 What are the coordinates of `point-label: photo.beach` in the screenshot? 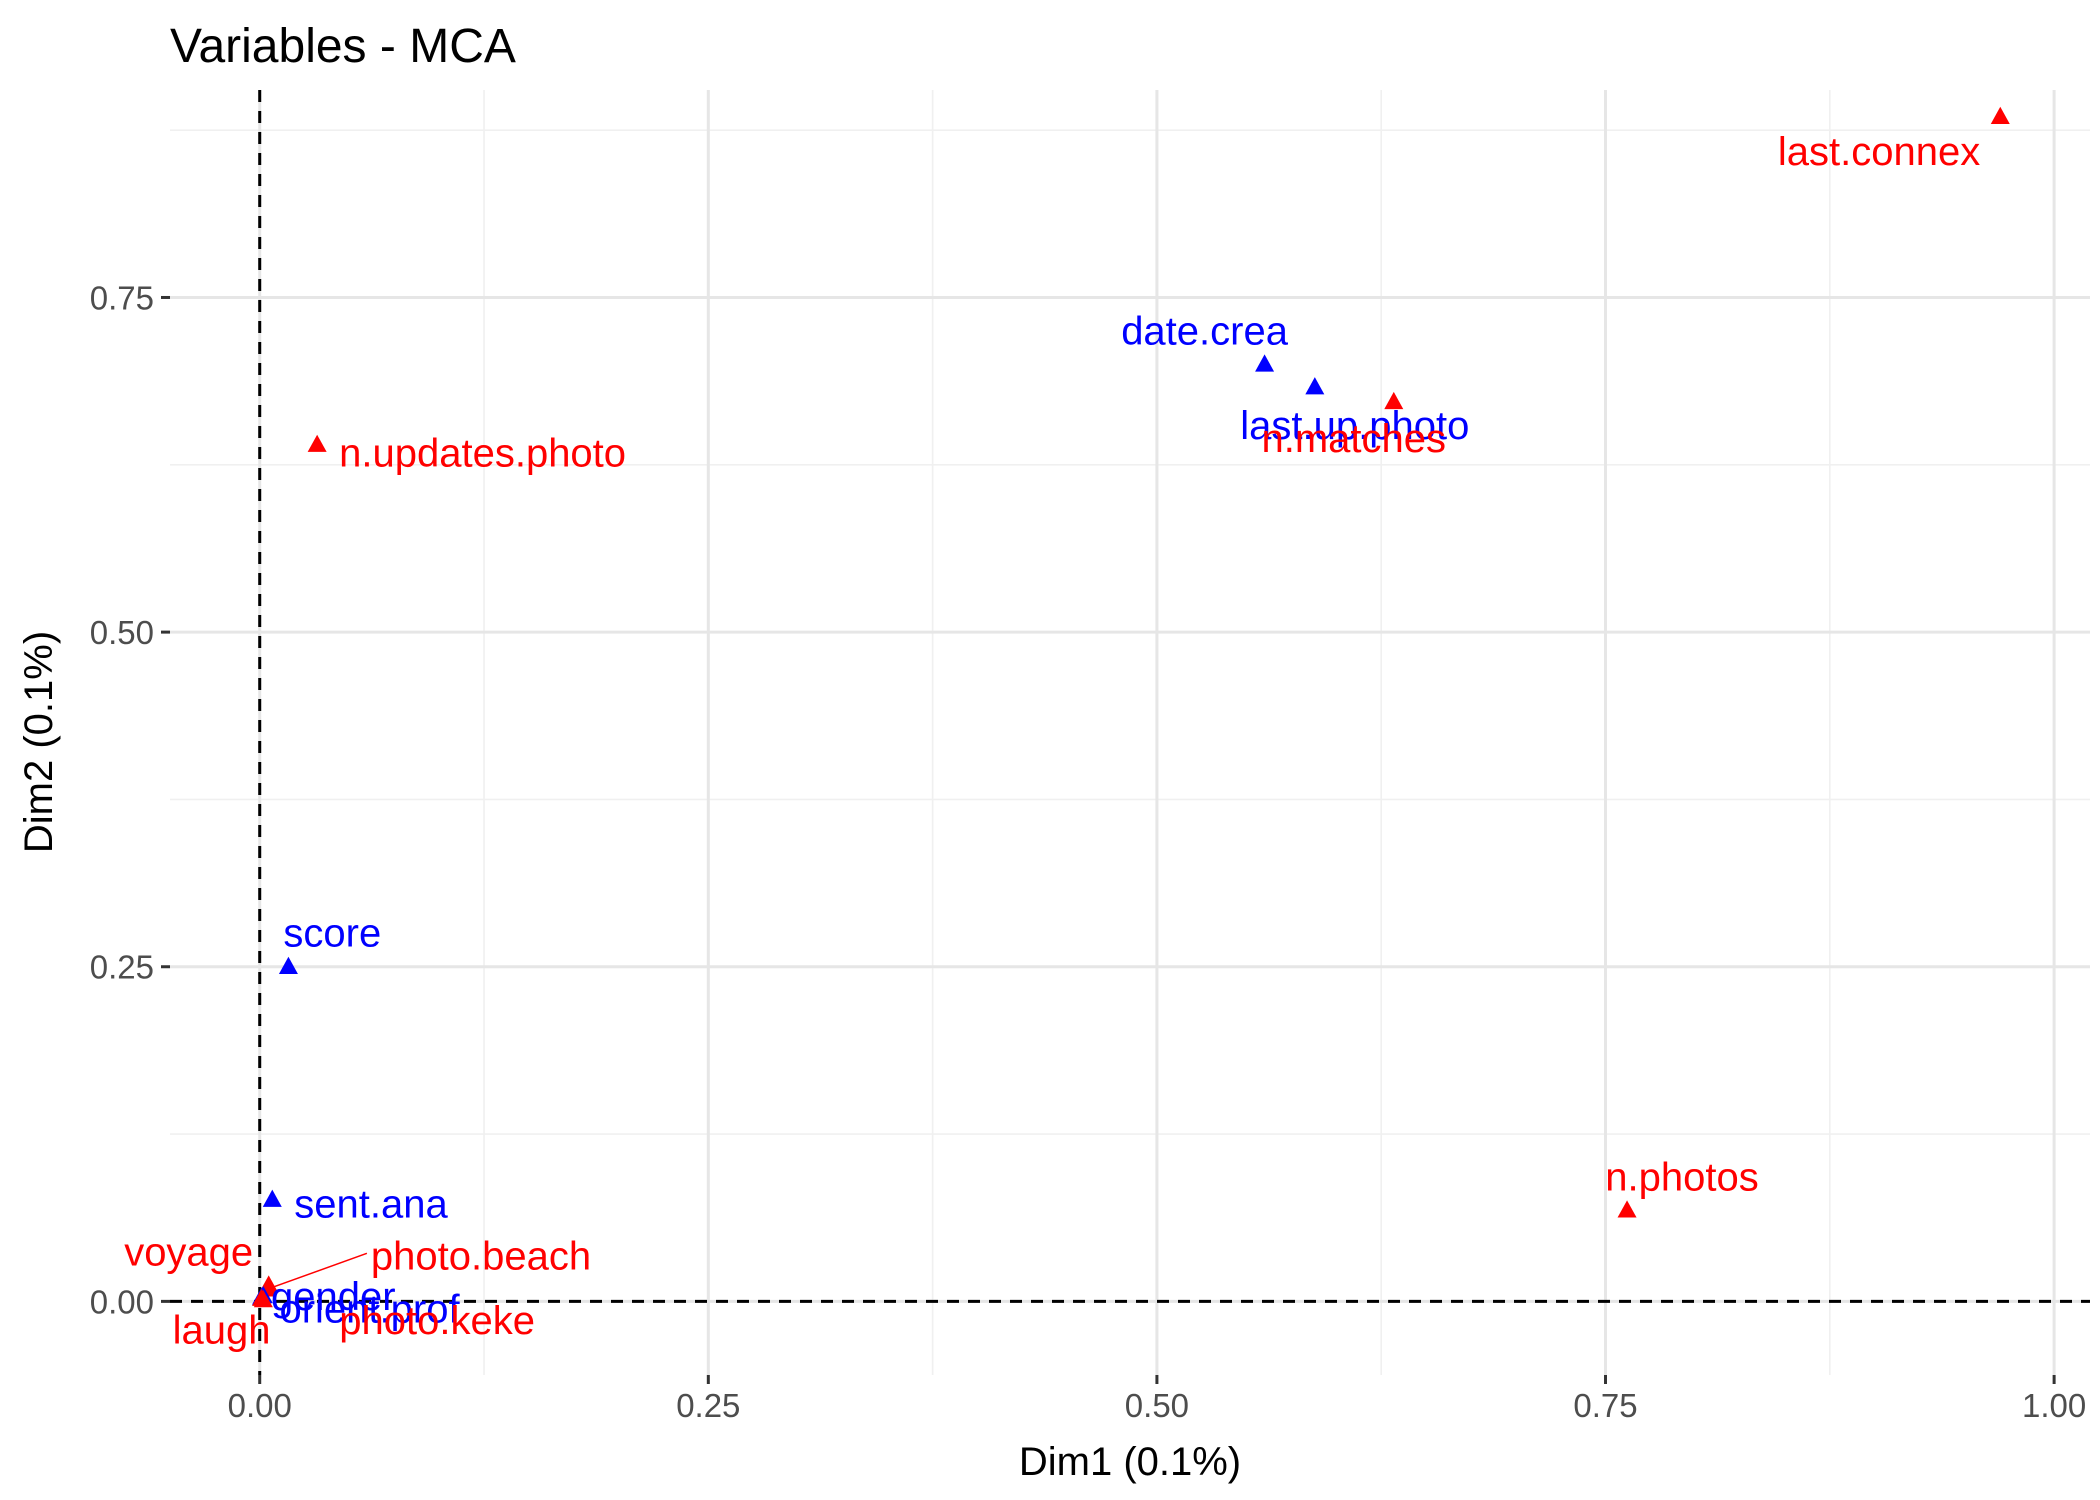 It's located at (481, 1256).